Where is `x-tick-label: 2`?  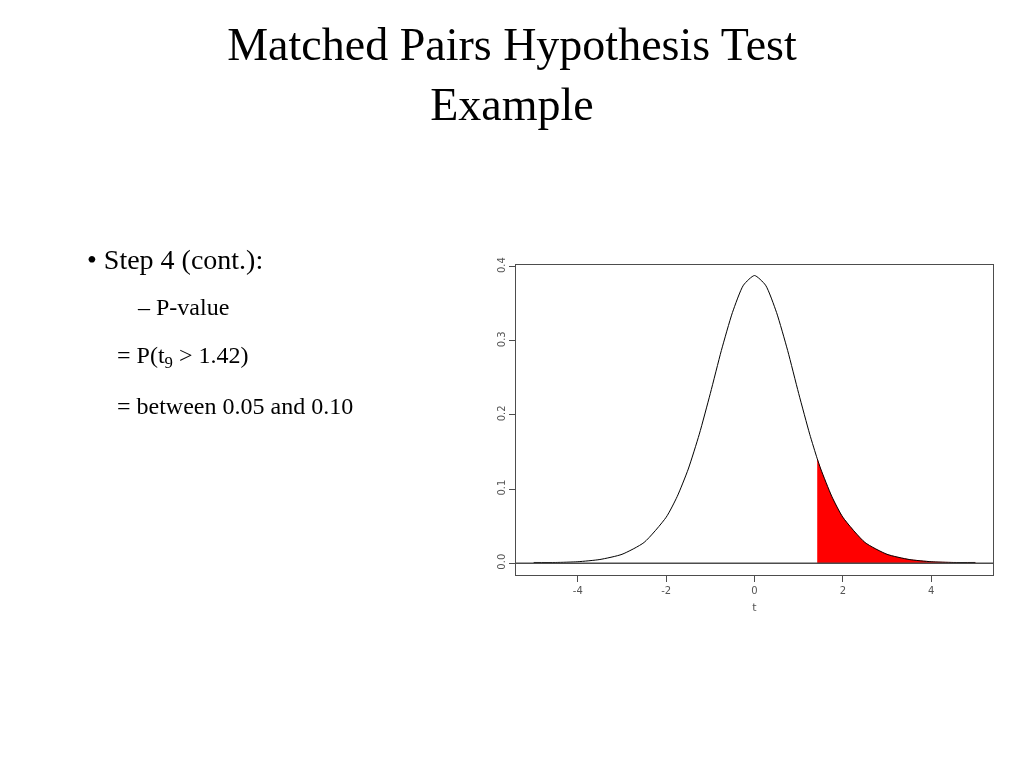 x-tick-label: 2 is located at coordinates (843, 590).